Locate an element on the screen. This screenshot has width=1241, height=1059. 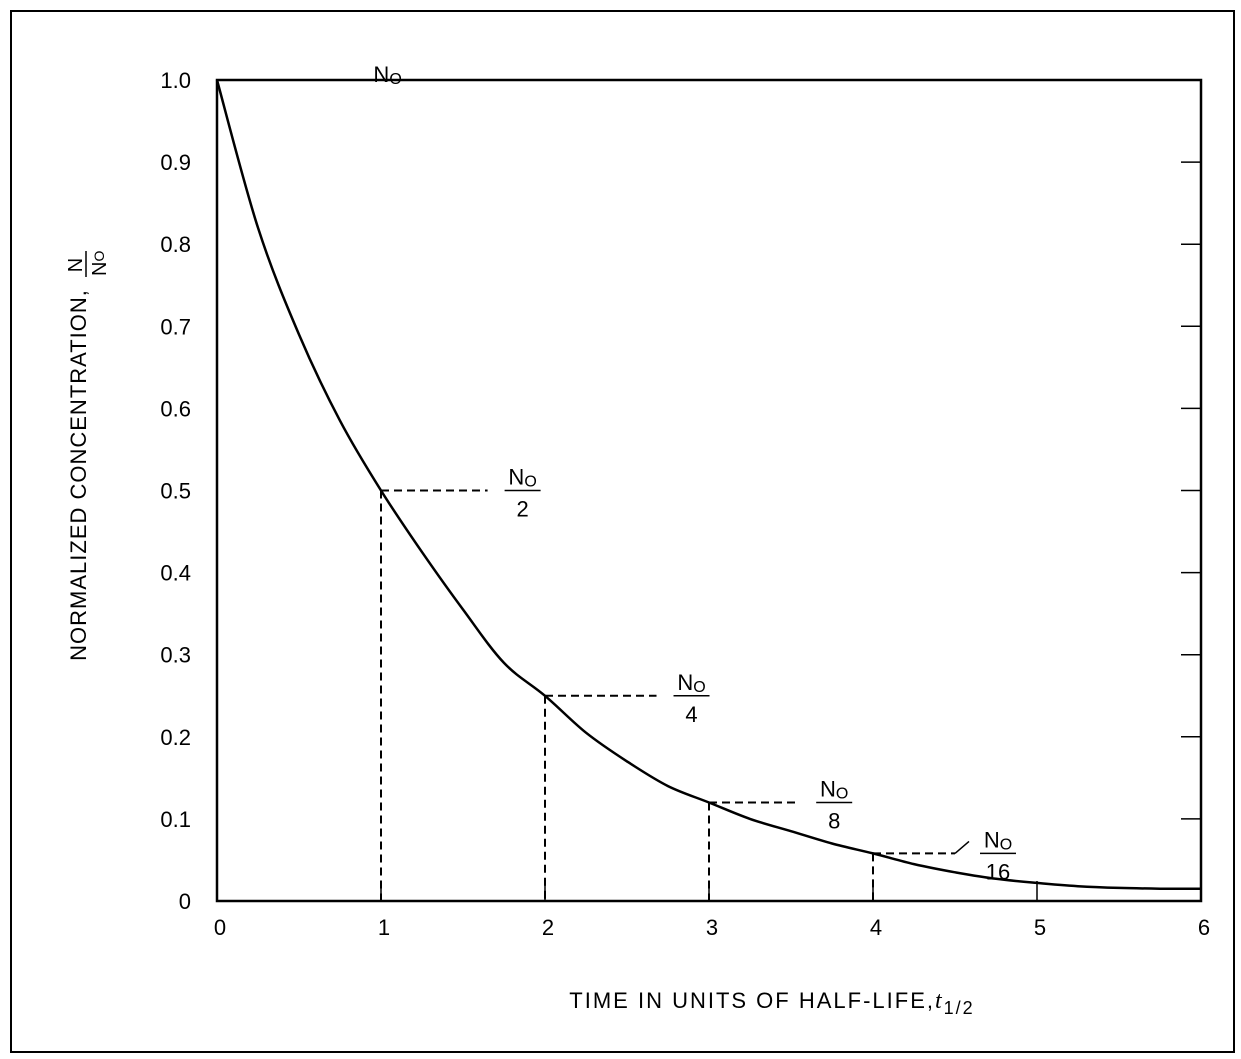
y-tick-label: 0.3 is located at coordinates (175, 655).